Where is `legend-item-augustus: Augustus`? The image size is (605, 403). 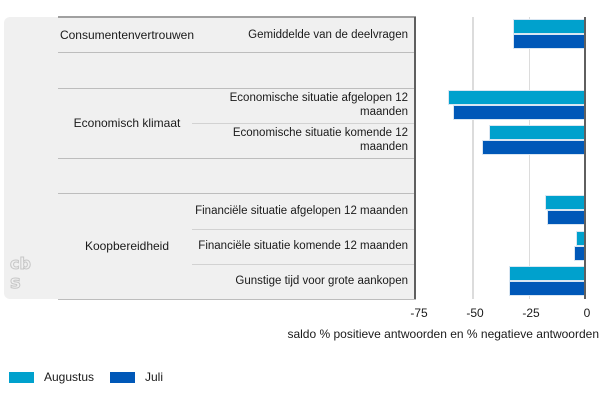
legend-item-augustus: Augustus is located at coordinates (51, 377).